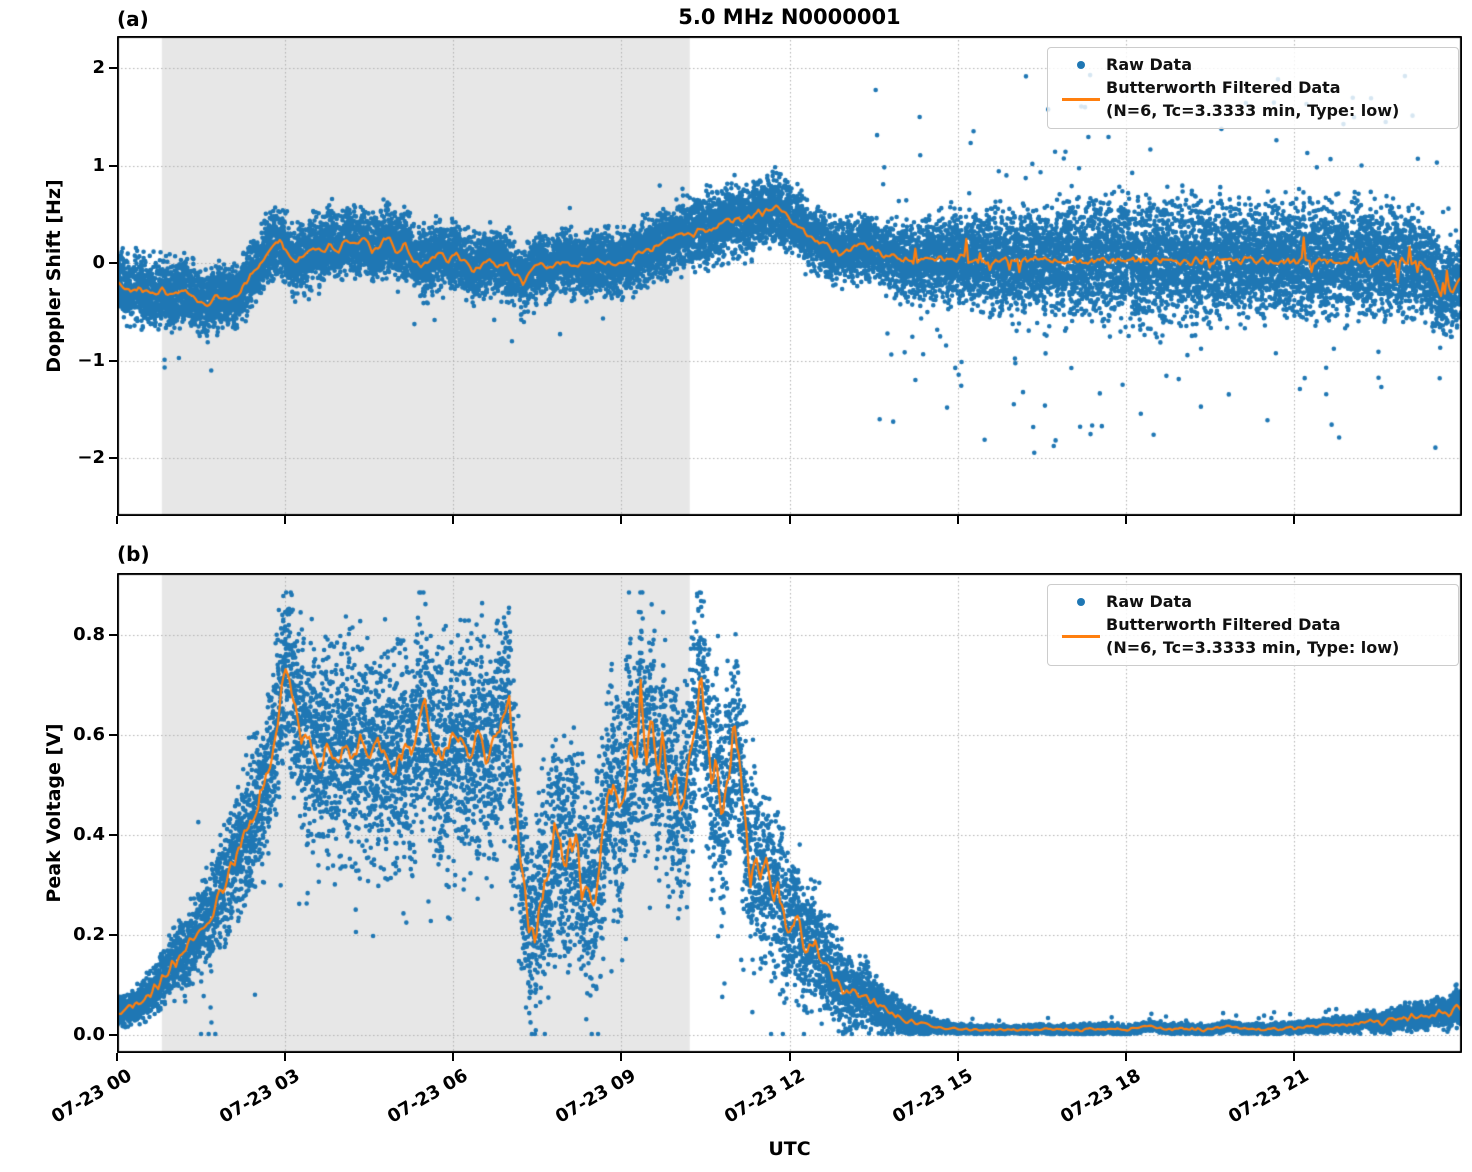  I want to click on y-tick-label: 1, so click(98, 165).